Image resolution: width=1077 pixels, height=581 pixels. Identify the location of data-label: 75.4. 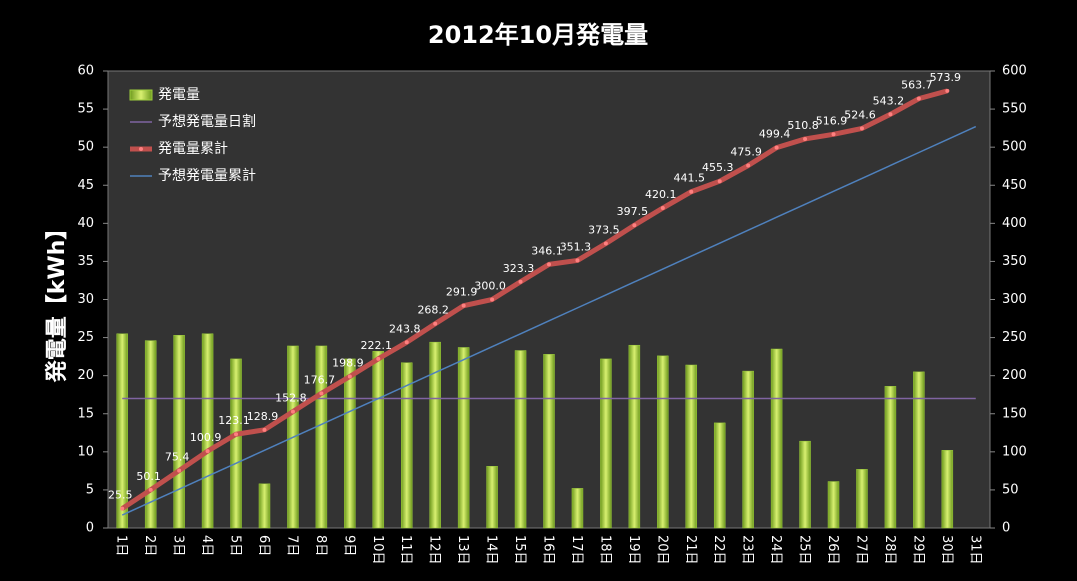
(177, 457).